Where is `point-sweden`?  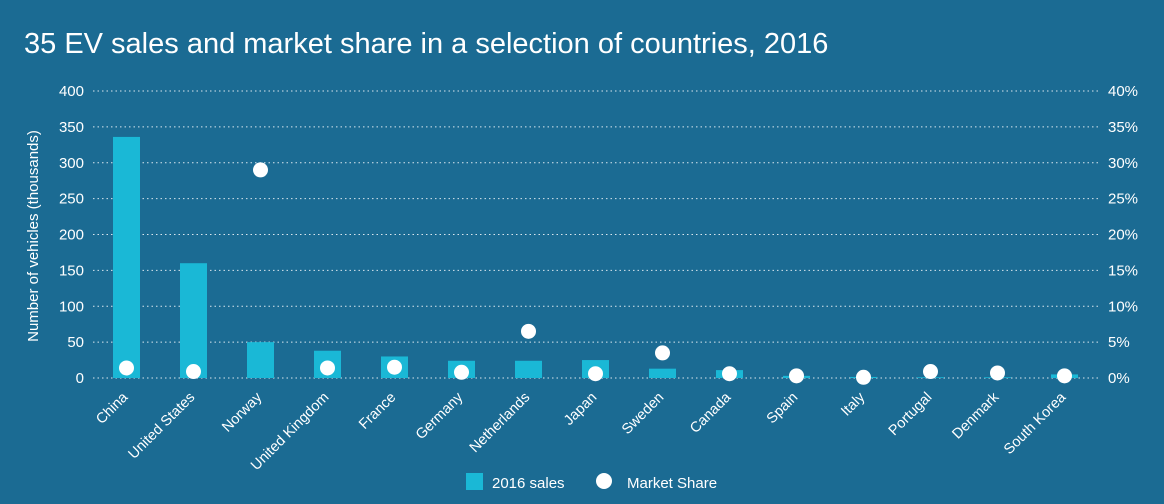 point-sweden is located at coordinates (662, 353).